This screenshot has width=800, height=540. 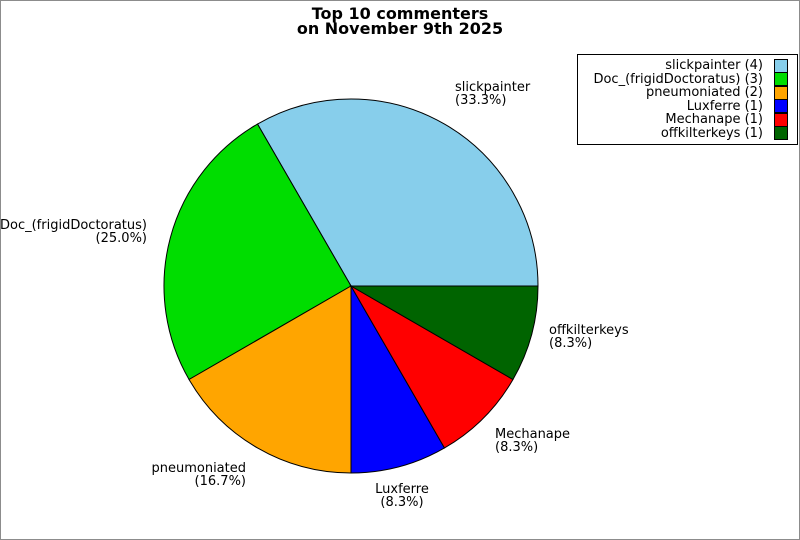 What do you see at coordinates (704, 93) in the screenshot?
I see `legend-entry-label: pneumoniated (2)` at bounding box center [704, 93].